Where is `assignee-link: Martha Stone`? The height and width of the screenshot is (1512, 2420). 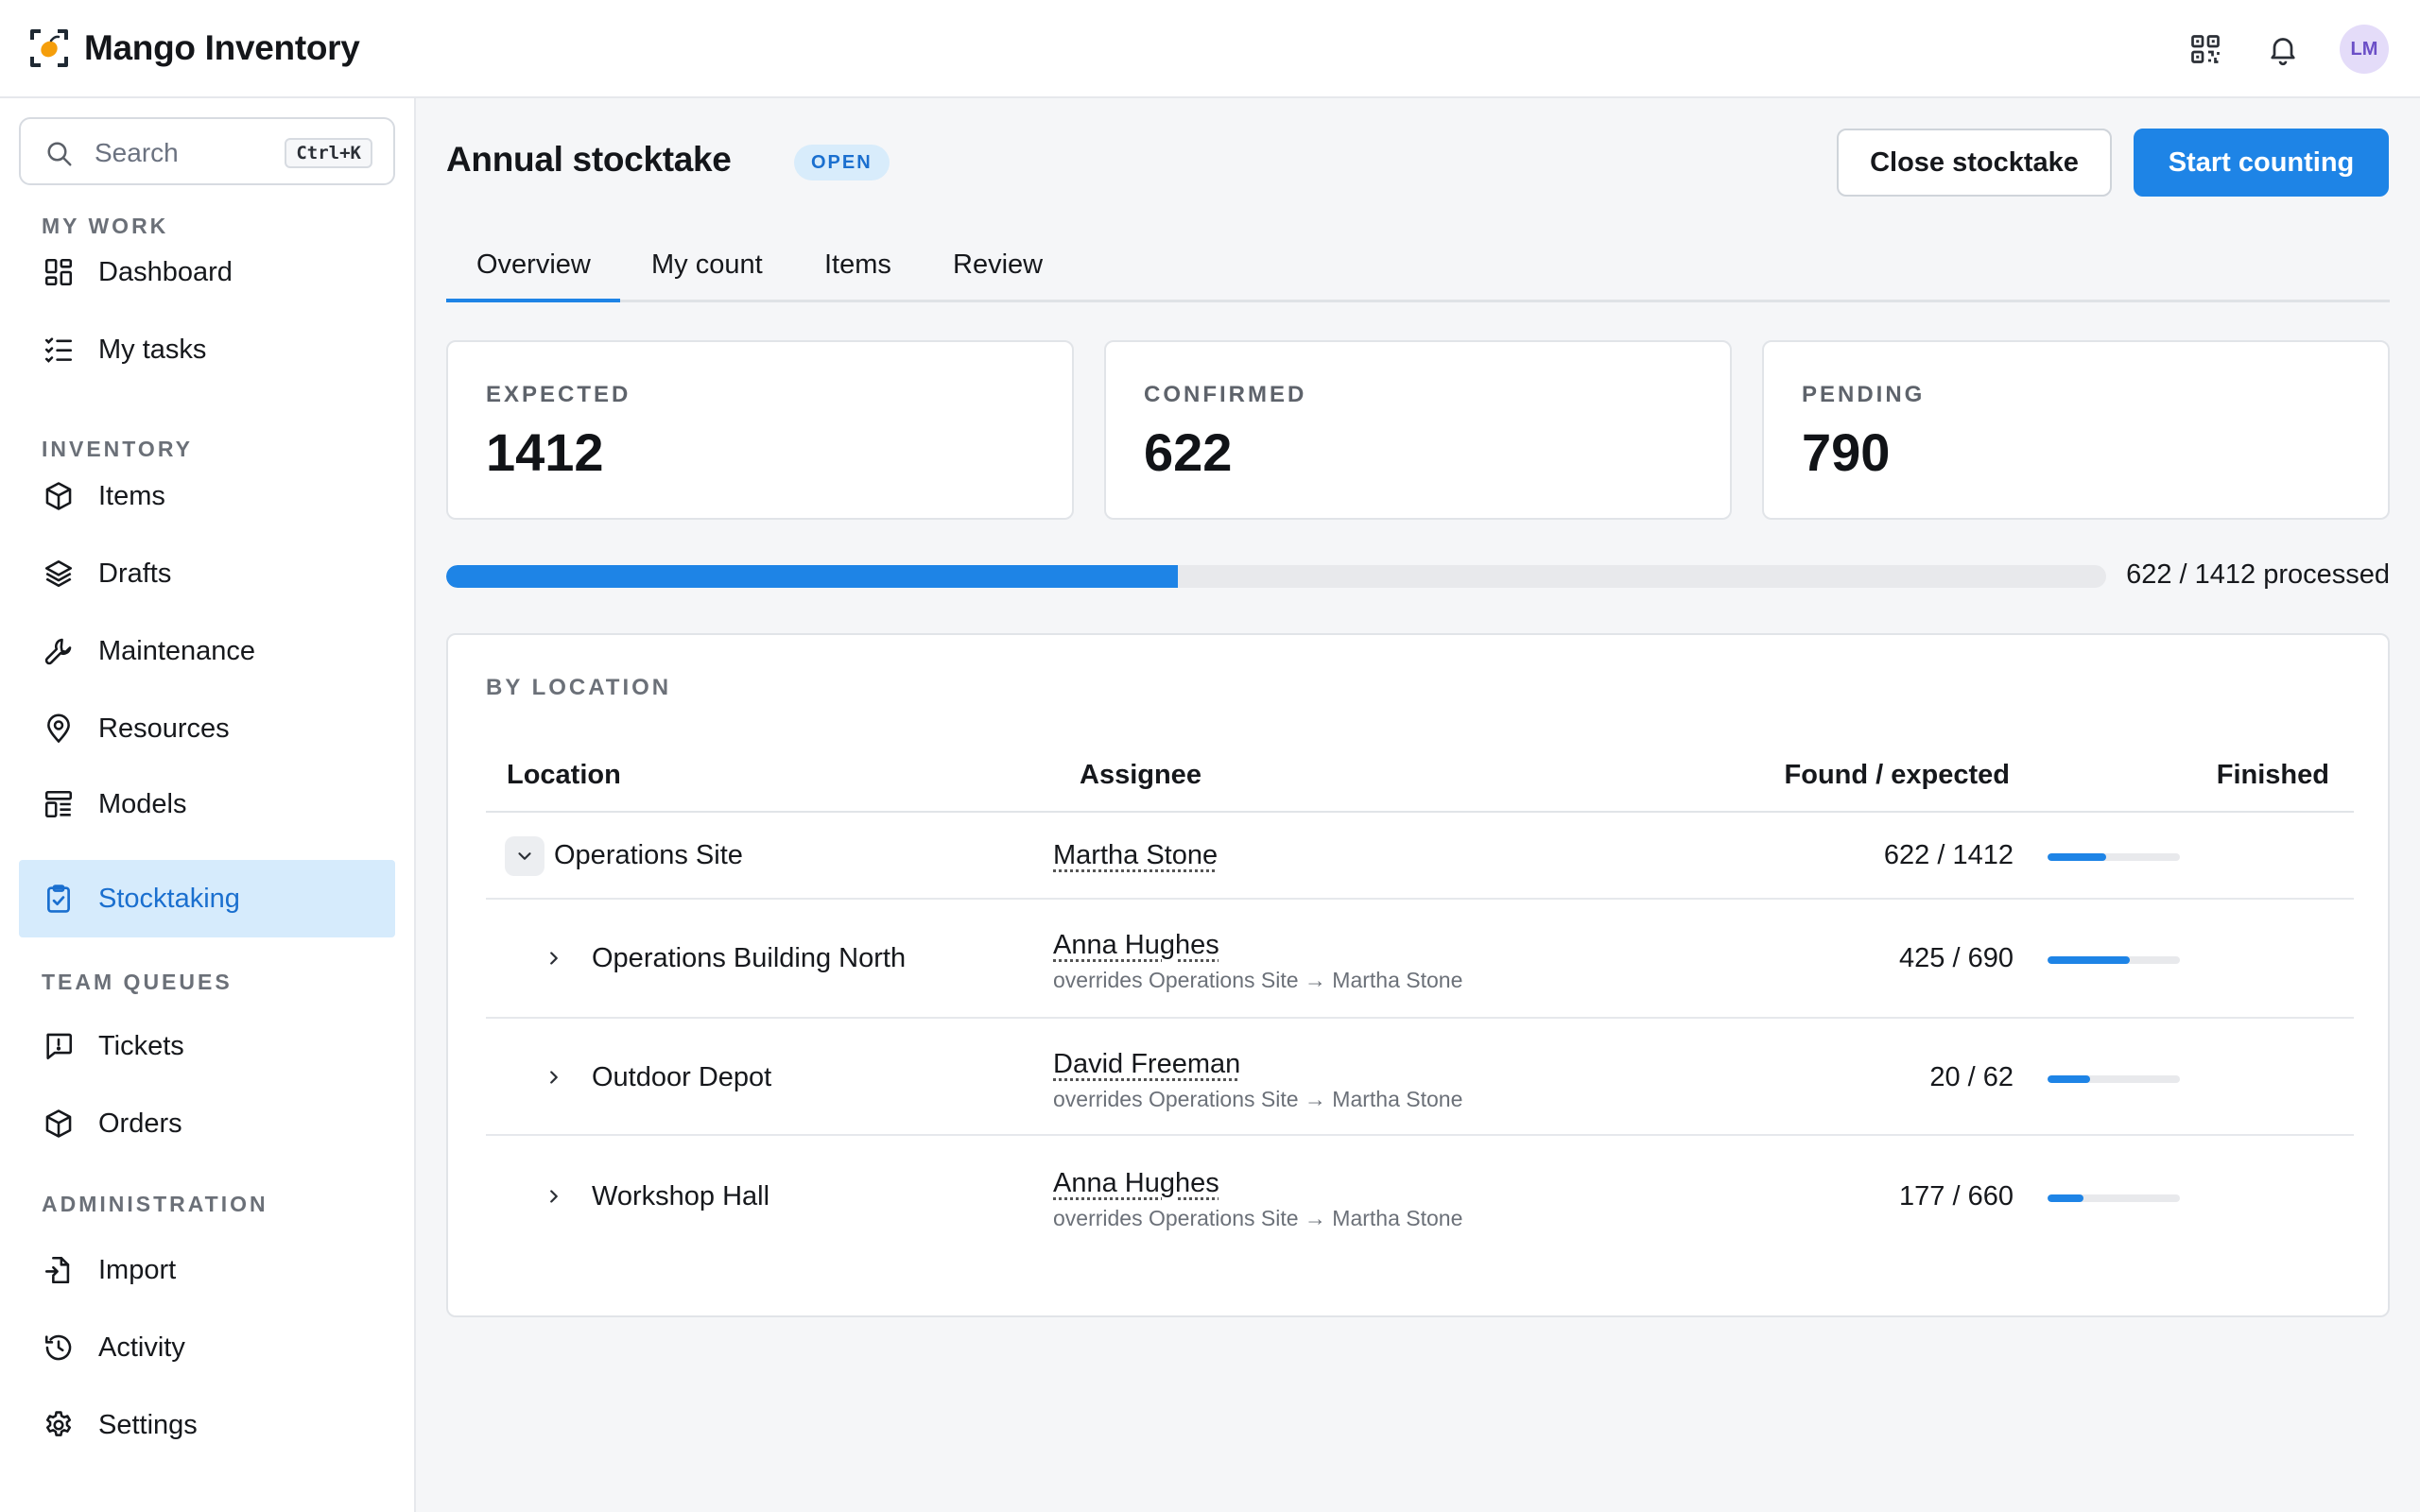
assignee-link: Martha Stone is located at coordinates (1136, 855).